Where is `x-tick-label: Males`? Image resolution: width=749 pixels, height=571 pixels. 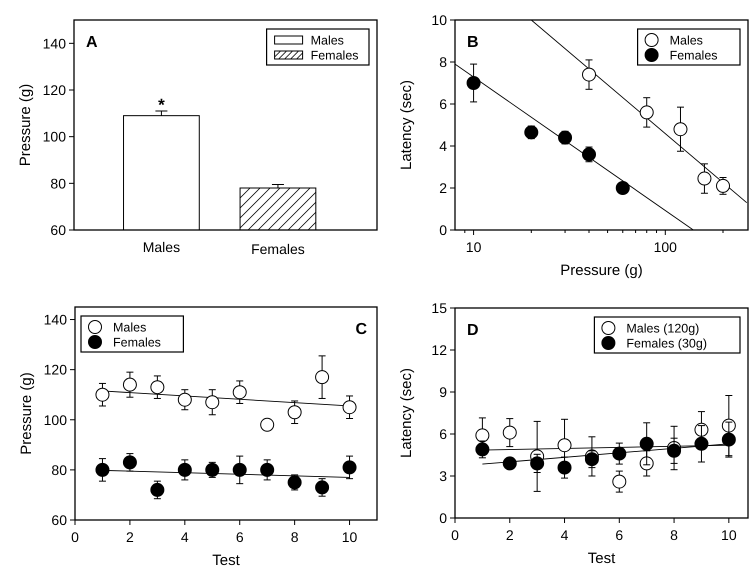
x-tick-label: Males is located at coordinates (161, 247).